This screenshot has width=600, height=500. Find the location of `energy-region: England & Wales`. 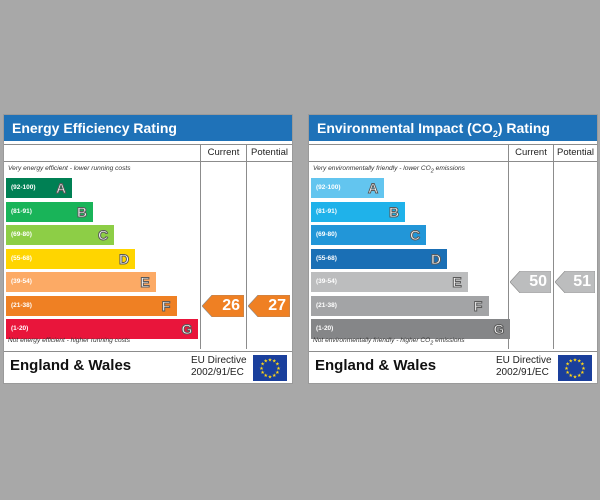

energy-region: England & Wales is located at coordinates (71, 365).